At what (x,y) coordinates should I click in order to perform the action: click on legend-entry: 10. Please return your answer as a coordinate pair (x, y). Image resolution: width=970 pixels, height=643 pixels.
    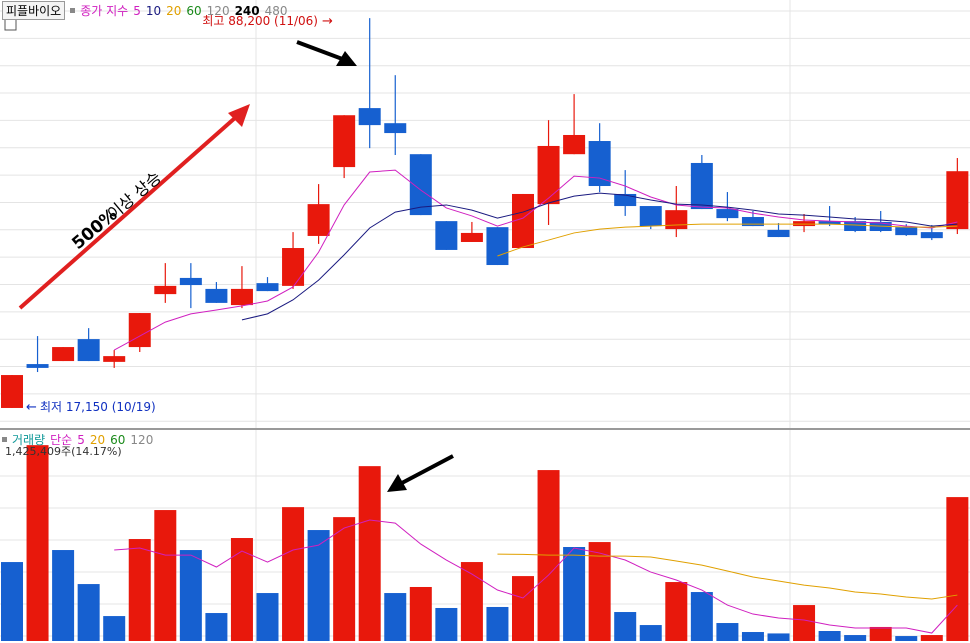
    Looking at the image, I should click on (153, 10).